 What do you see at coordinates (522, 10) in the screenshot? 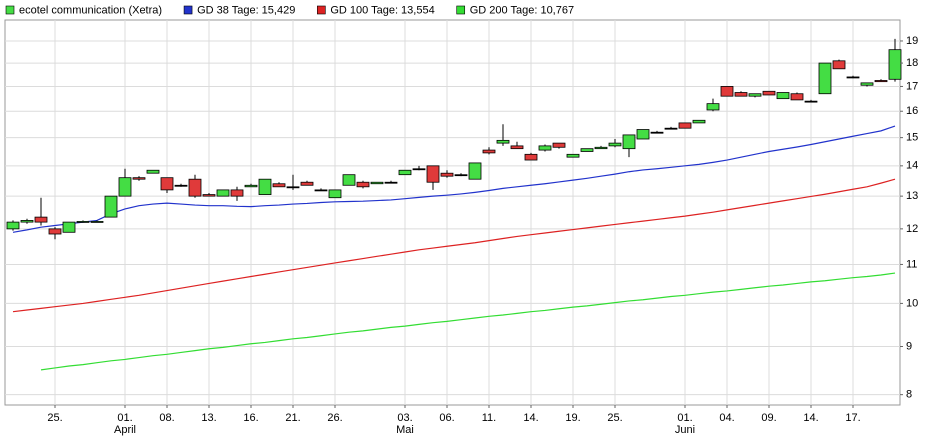
I see `legend-label: GD 200 Tage: 10,767` at bounding box center [522, 10].